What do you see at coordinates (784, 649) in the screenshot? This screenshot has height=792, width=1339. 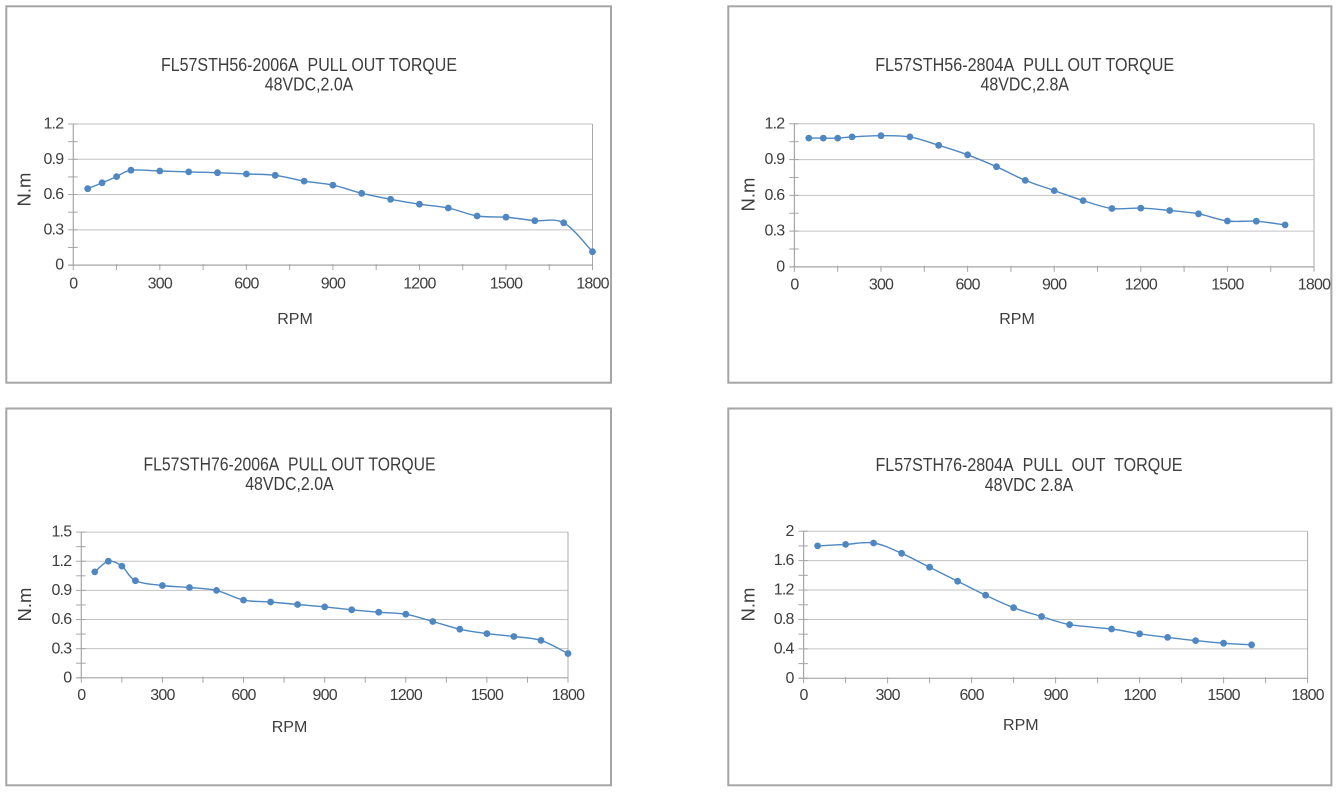 I see `svg-text: 0.4` at bounding box center [784, 649].